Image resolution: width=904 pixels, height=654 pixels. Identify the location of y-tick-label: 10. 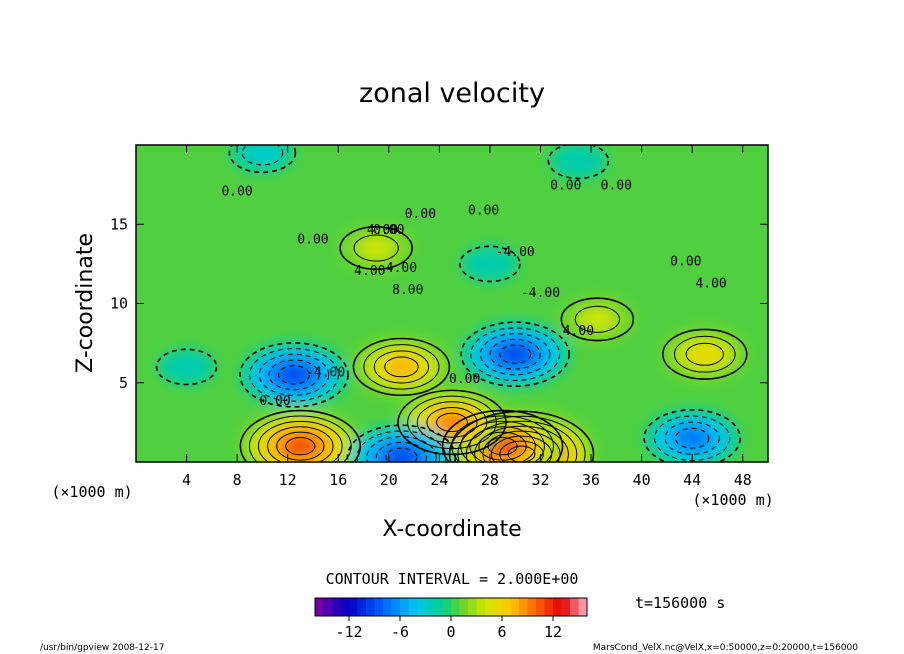
(119, 304).